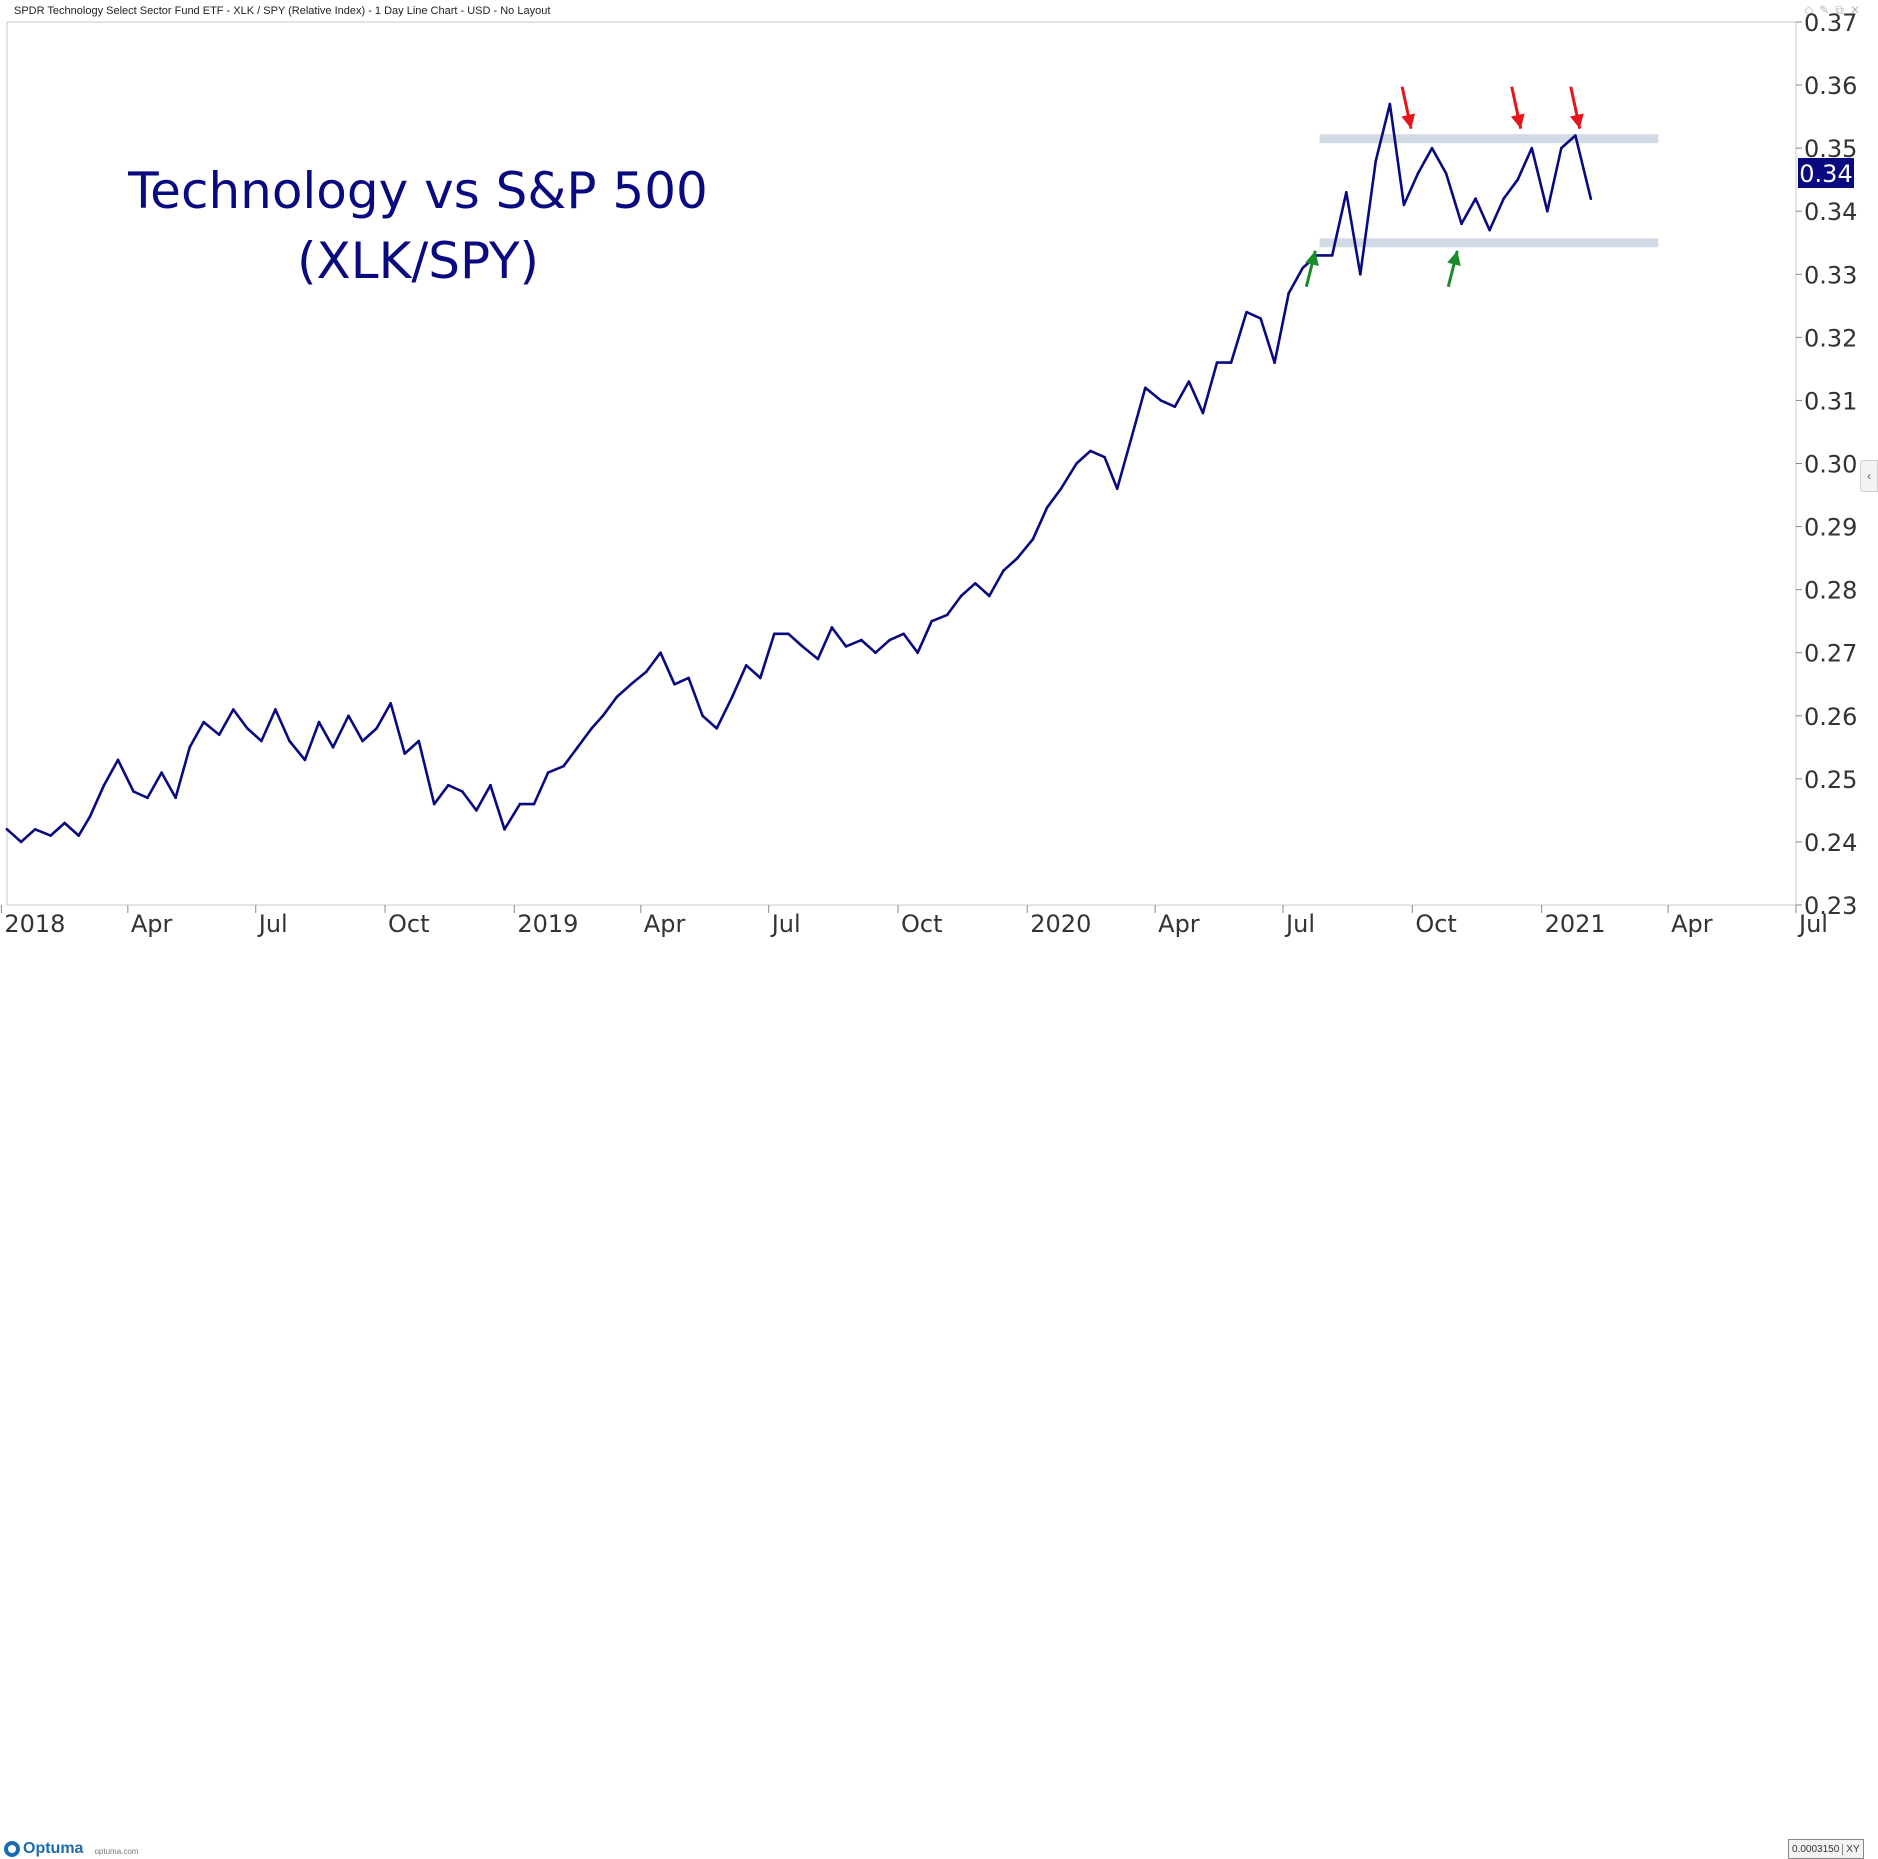 This screenshot has width=1878, height=1859. I want to click on y-tick-label-13: 0.36, so click(1830, 86).